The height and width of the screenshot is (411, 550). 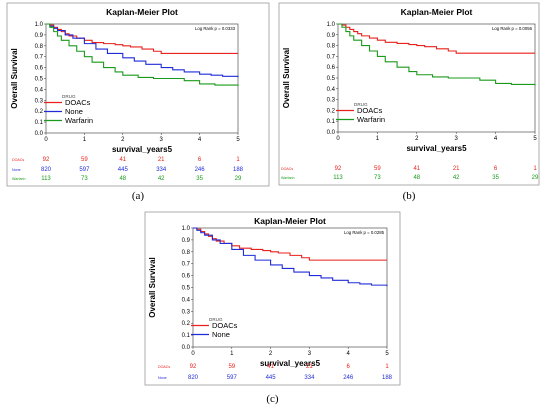 What do you see at coordinates (309, 378) in the screenshot?
I see `risk-count: 334` at bounding box center [309, 378].